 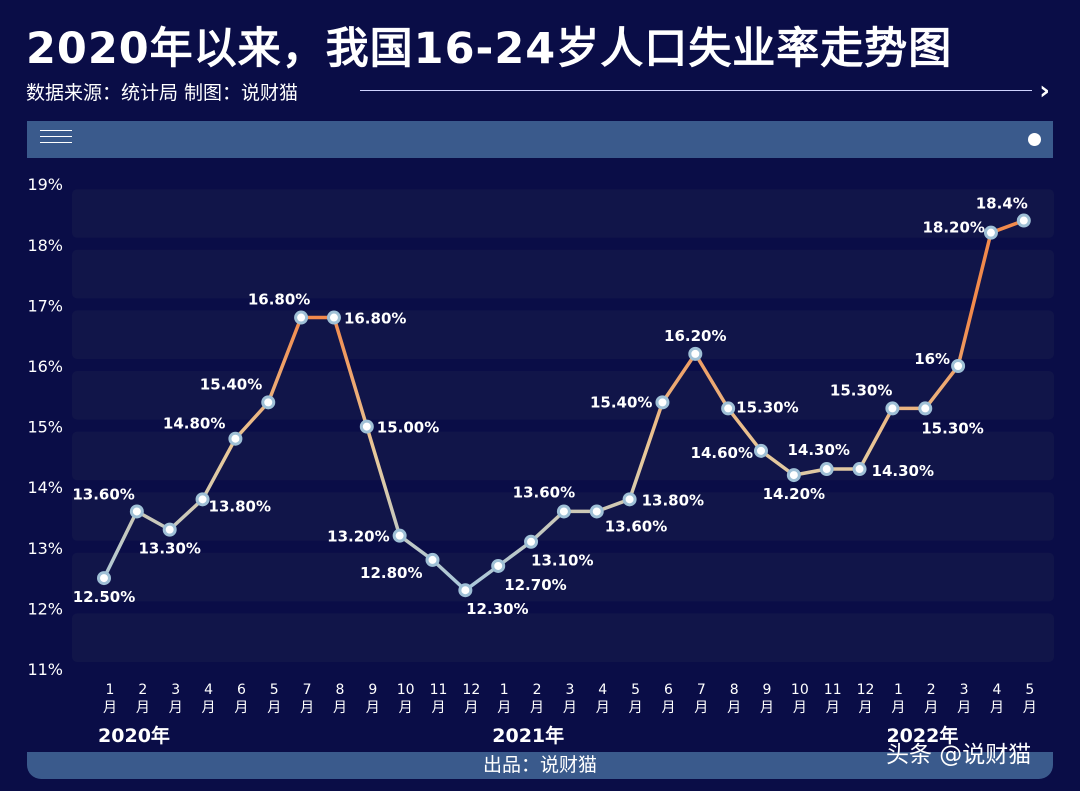 I want to click on data-label: 15.00%, so click(x=408, y=428).